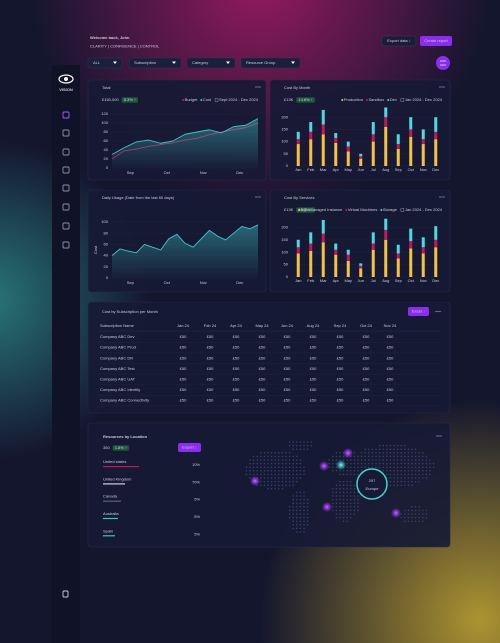 The image size is (500, 643). I want to click on create-button, so click(436, 41).